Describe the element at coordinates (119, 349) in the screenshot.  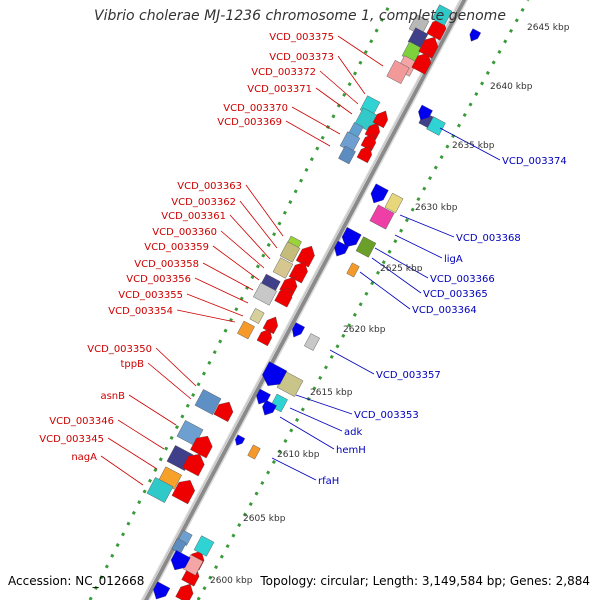
I see `forward-gene-label: VCD_003350` at that location.